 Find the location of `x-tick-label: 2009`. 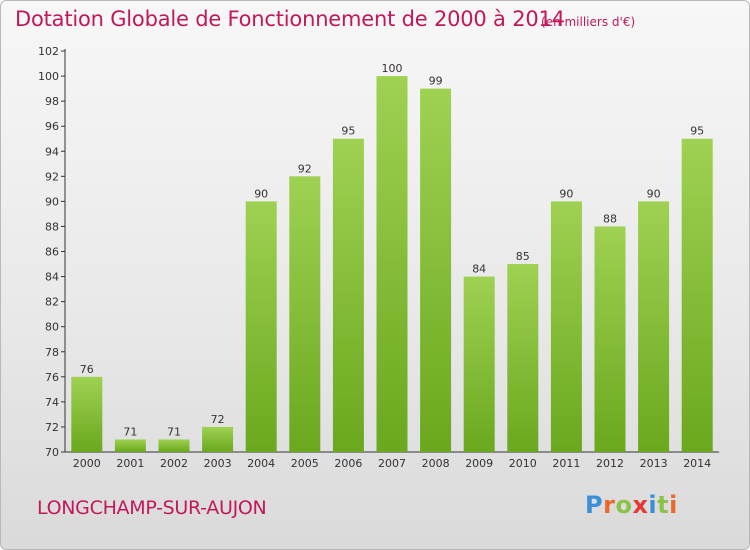

x-tick-label: 2009 is located at coordinates (479, 463).